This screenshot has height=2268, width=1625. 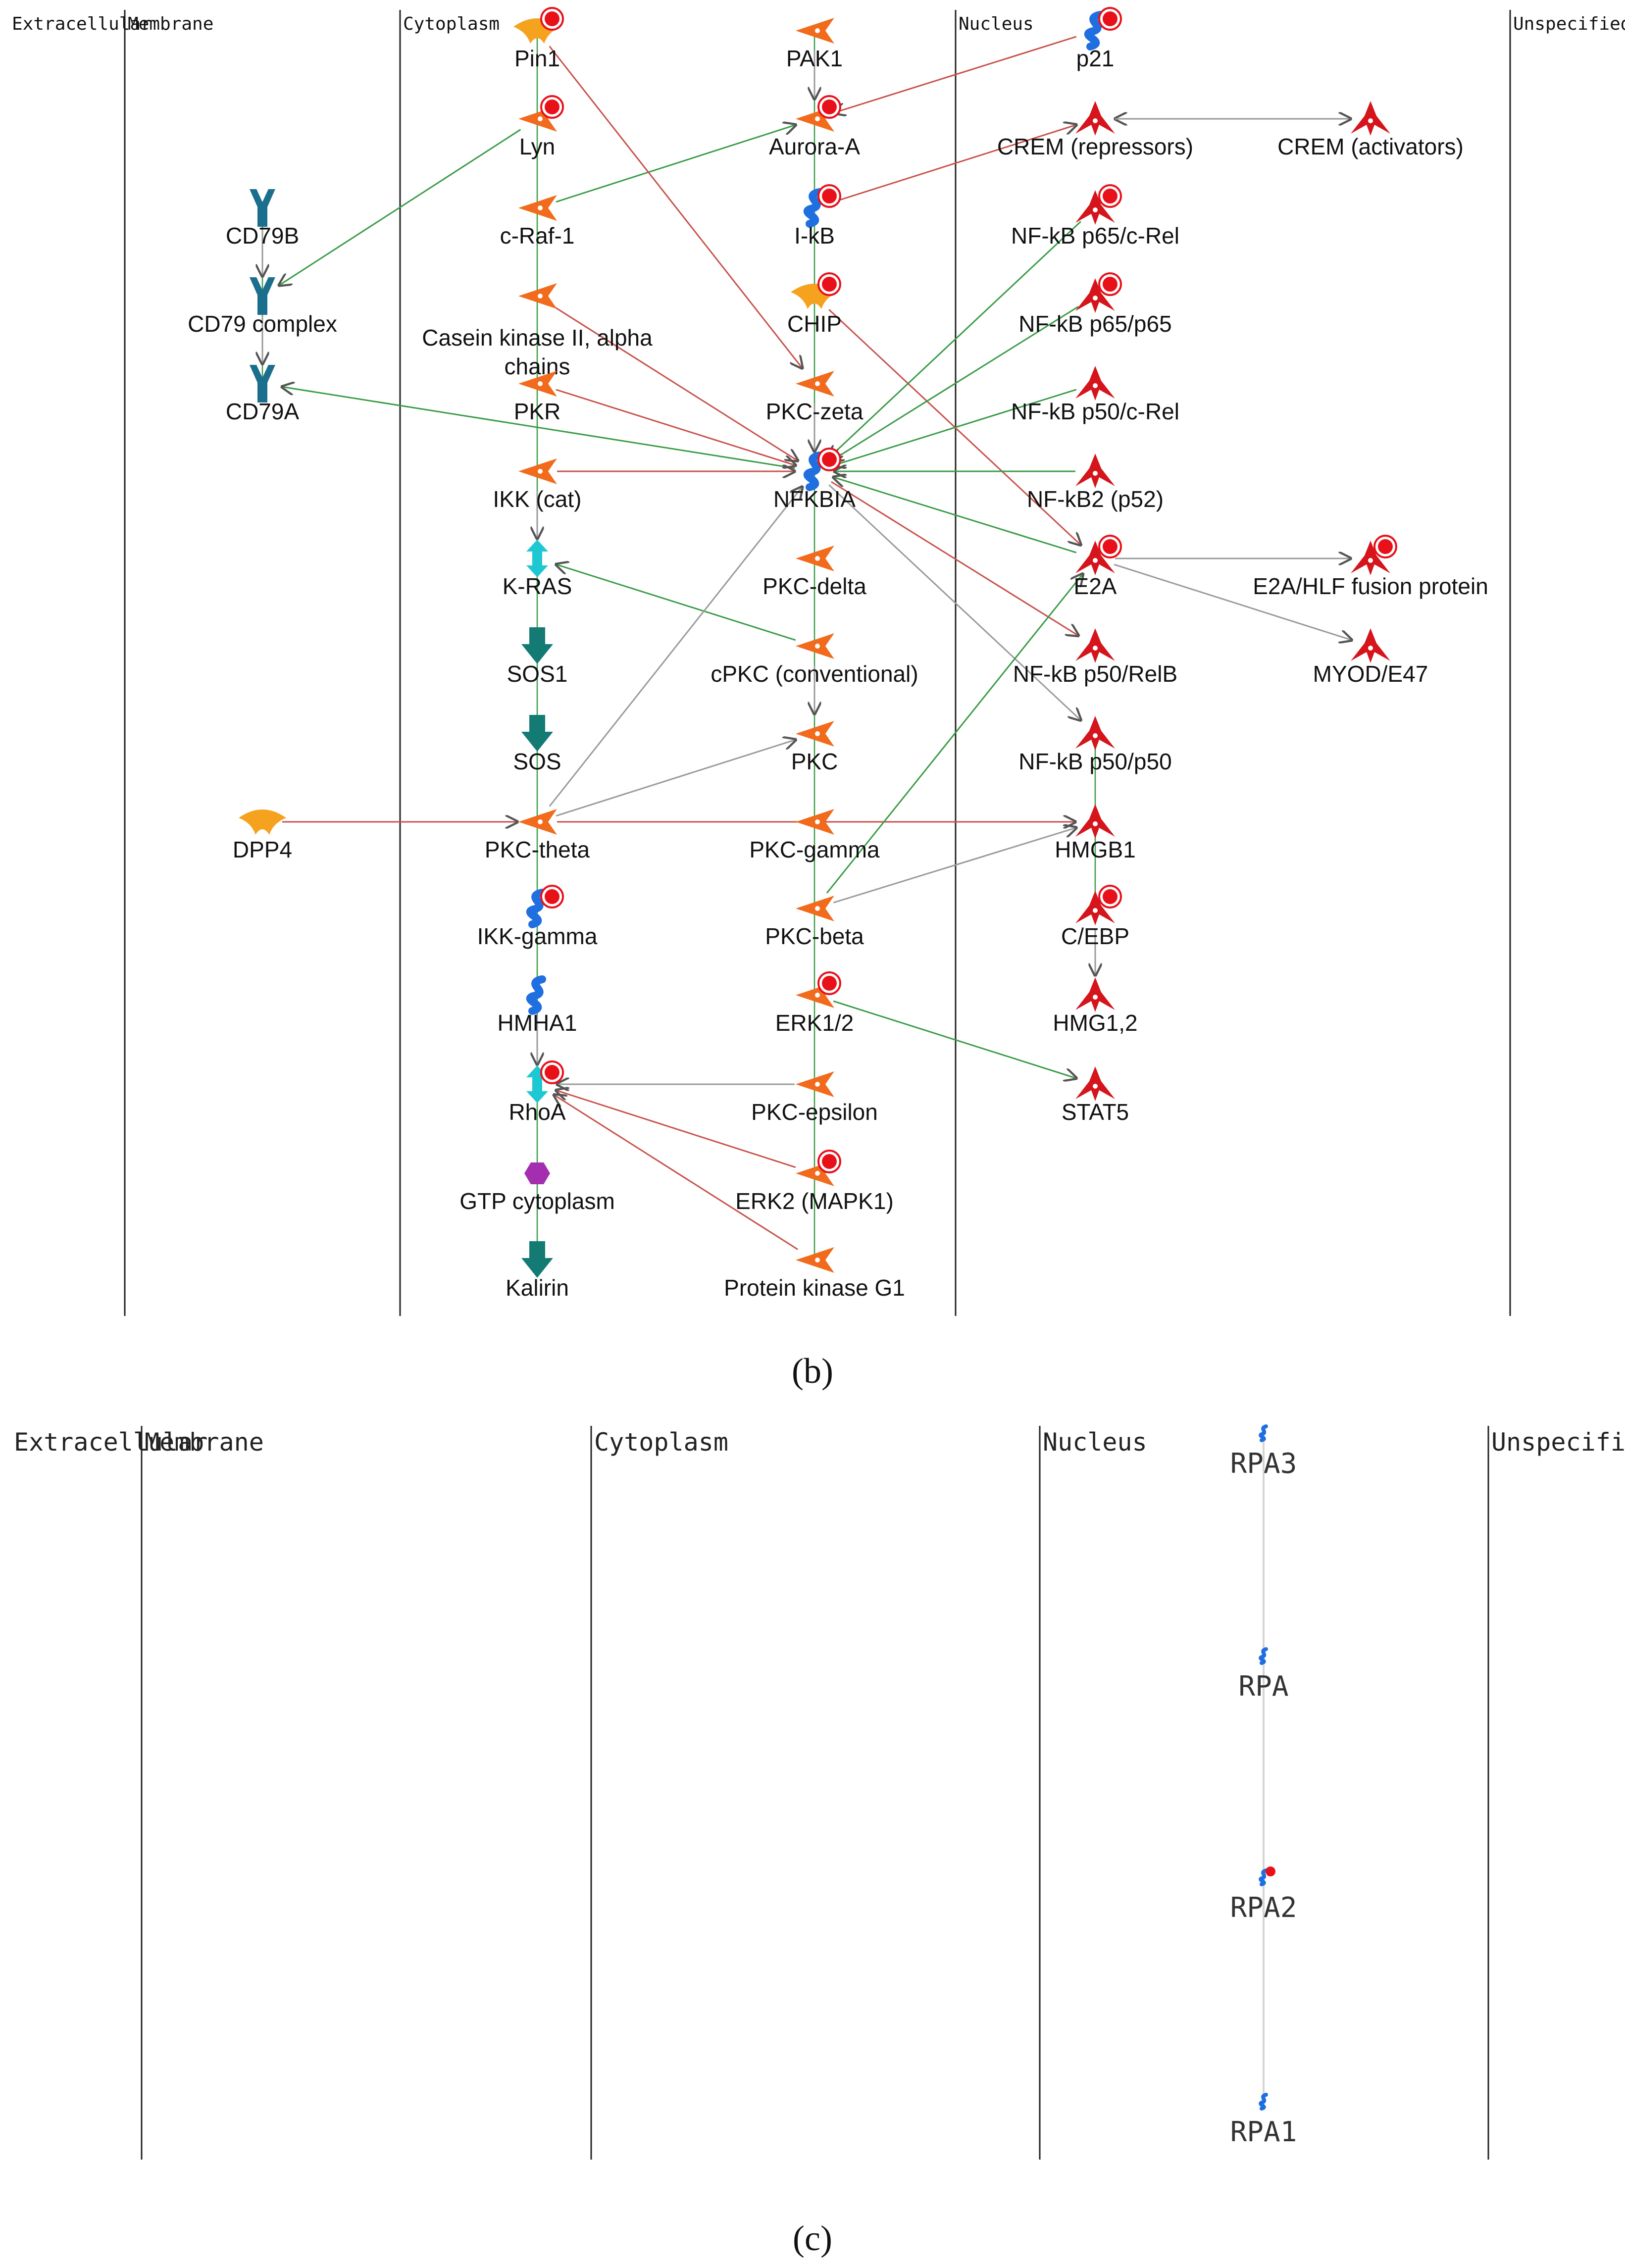 What do you see at coordinates (814, 1274) in the screenshot?
I see `node-pkg1: Protein kinase G1` at bounding box center [814, 1274].